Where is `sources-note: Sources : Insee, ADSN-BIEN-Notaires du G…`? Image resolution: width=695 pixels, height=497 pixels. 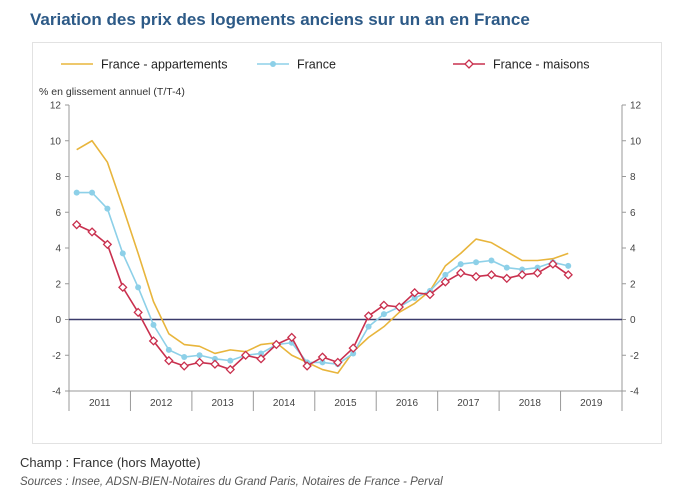 sources-note: Sources : Insee, ADSN-BIEN-Notaires du G… is located at coordinates (231, 482).